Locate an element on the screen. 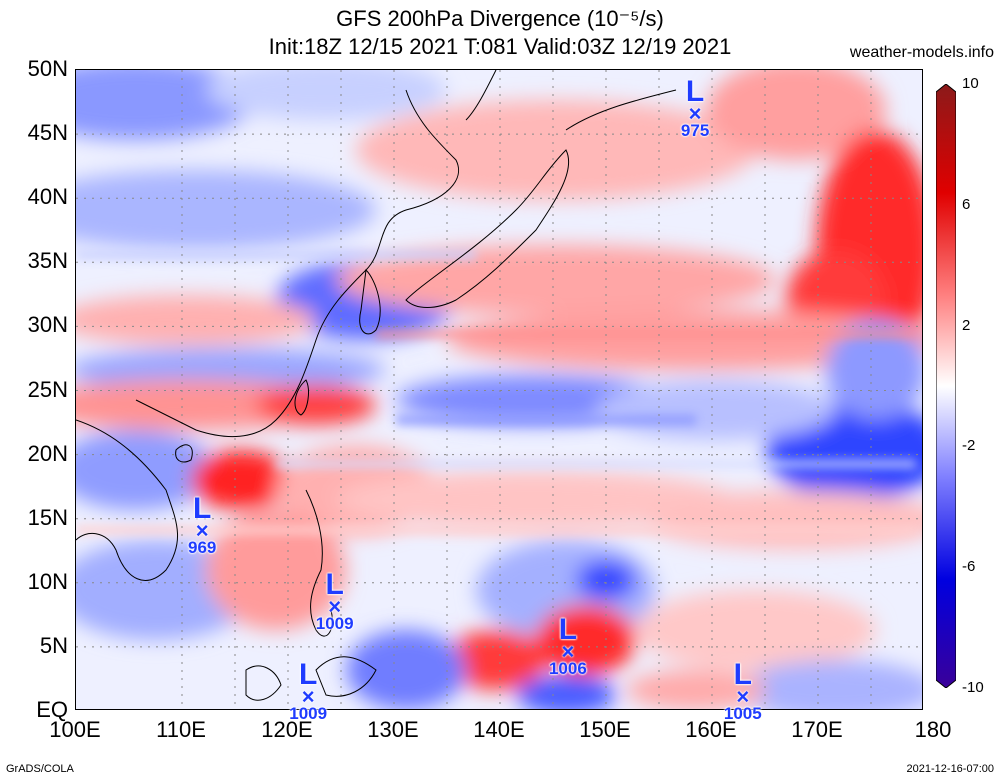 The height and width of the screenshot is (779, 1000). lon-tick-label: 180 is located at coordinates (933, 729).